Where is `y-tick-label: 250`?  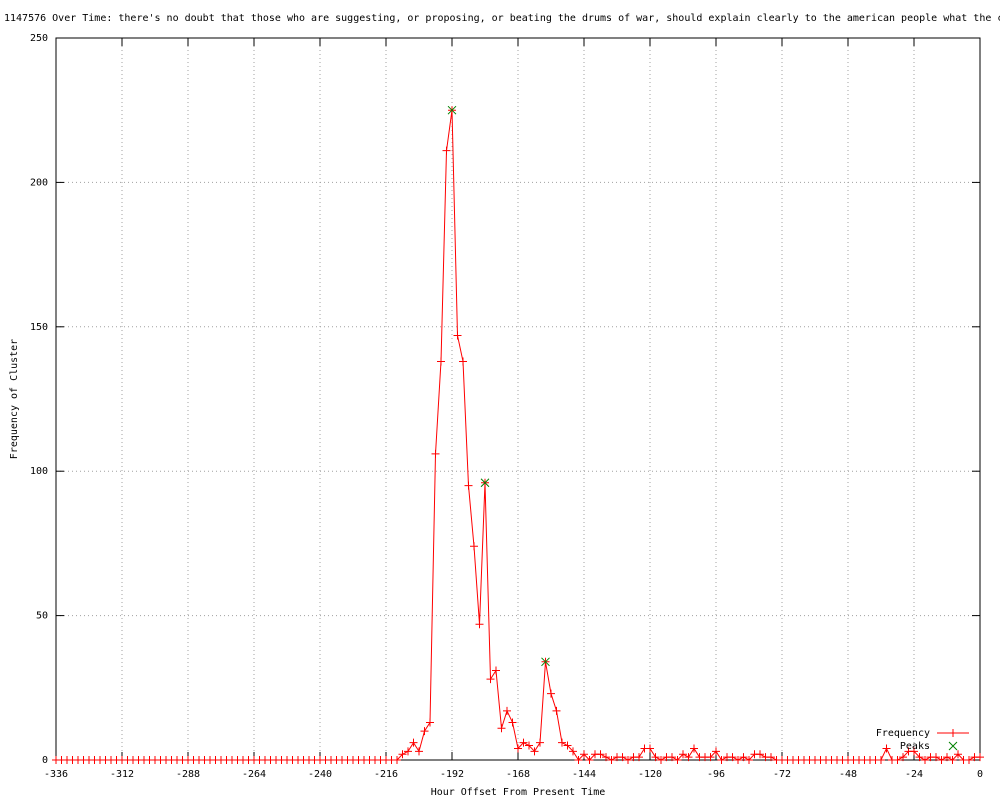 y-tick-label: 250 is located at coordinates (39, 38).